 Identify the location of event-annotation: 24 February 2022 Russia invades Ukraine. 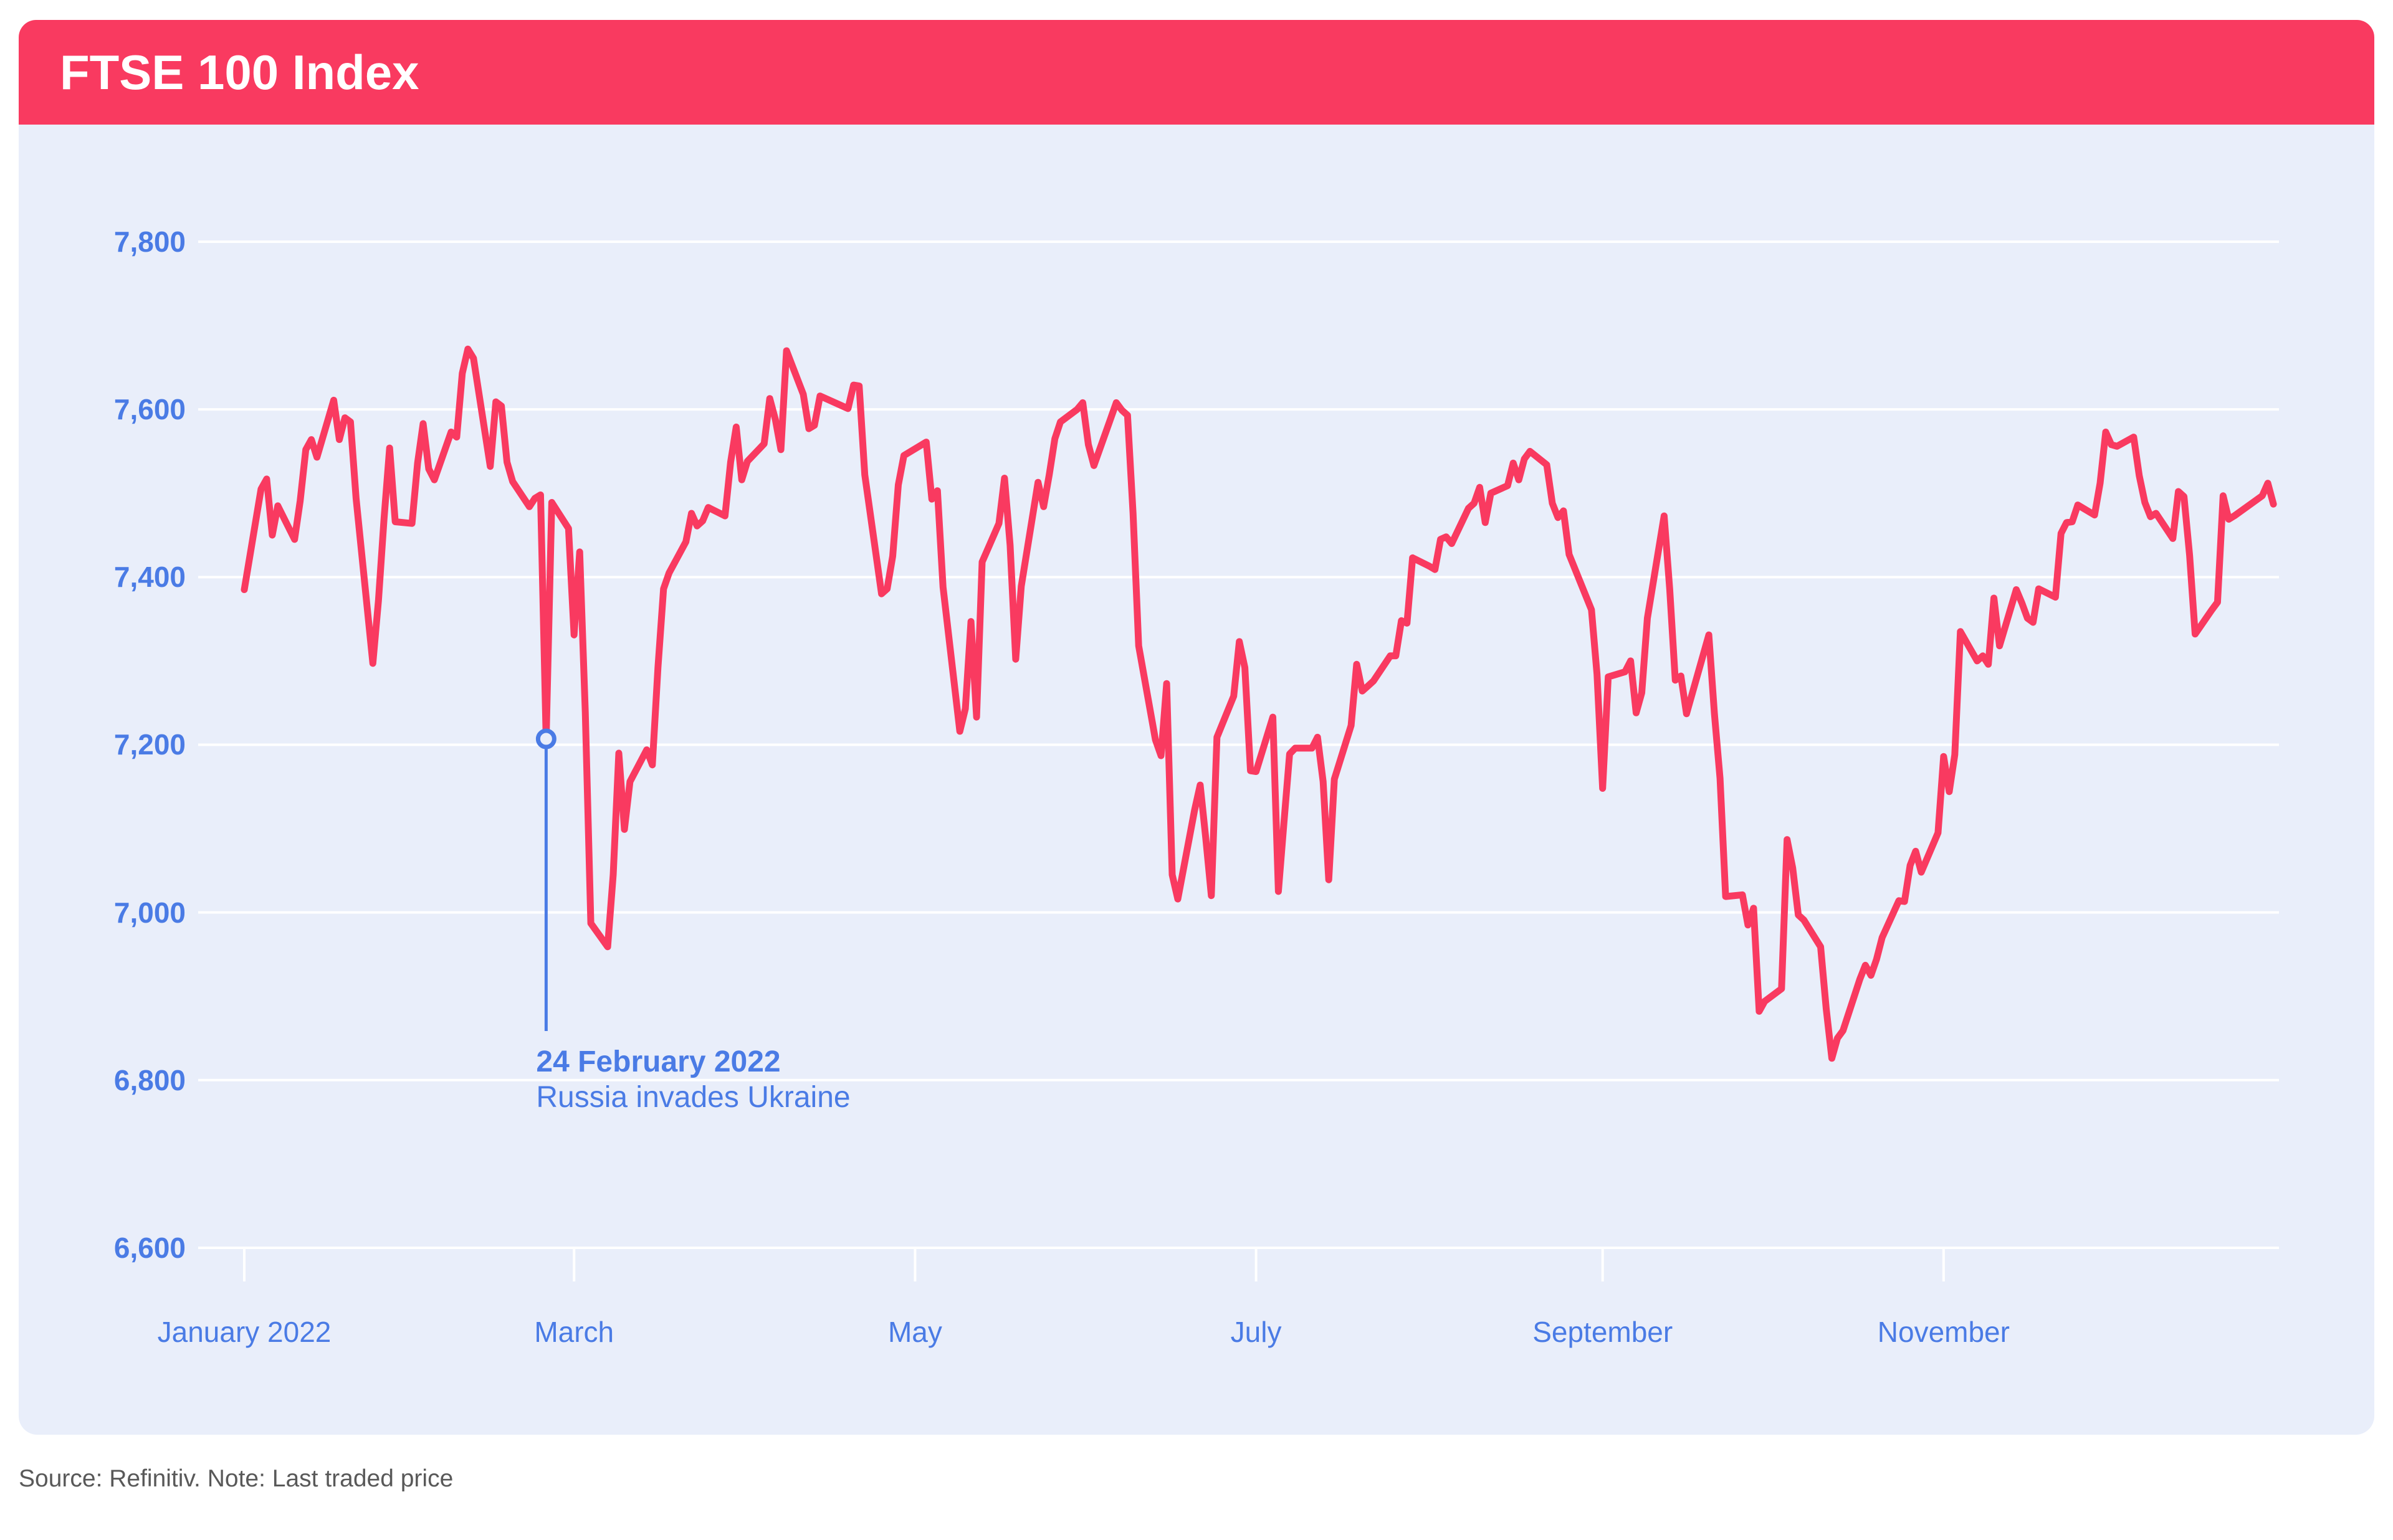
(693, 1079).